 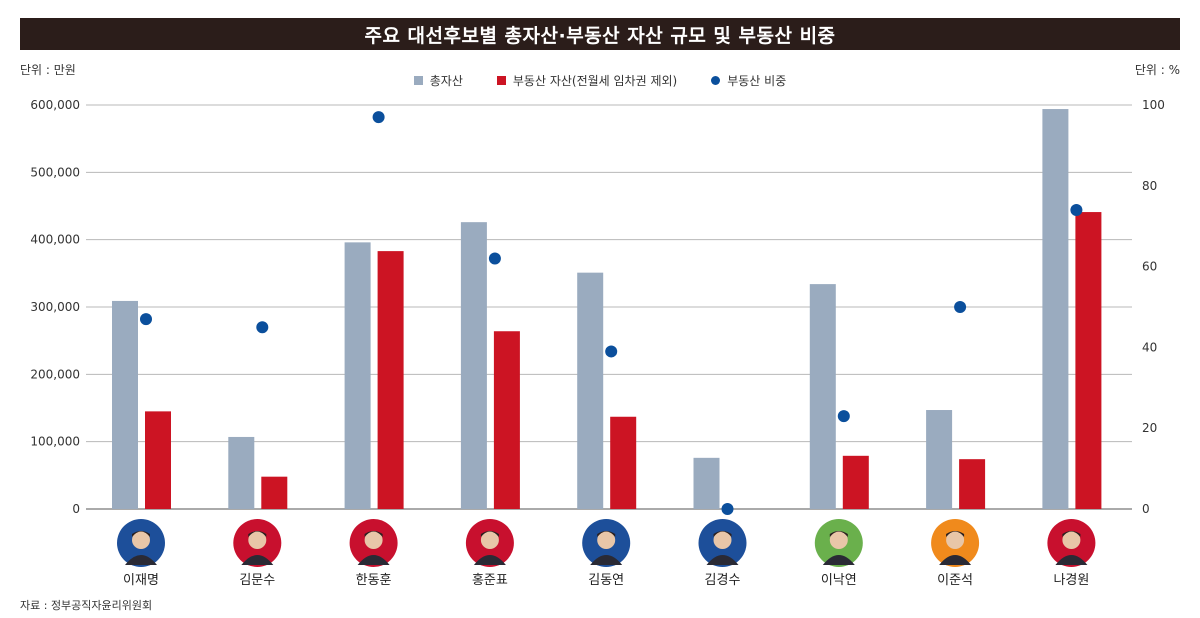 I want to click on y-right-tick-label: 60, so click(x=1149, y=267).